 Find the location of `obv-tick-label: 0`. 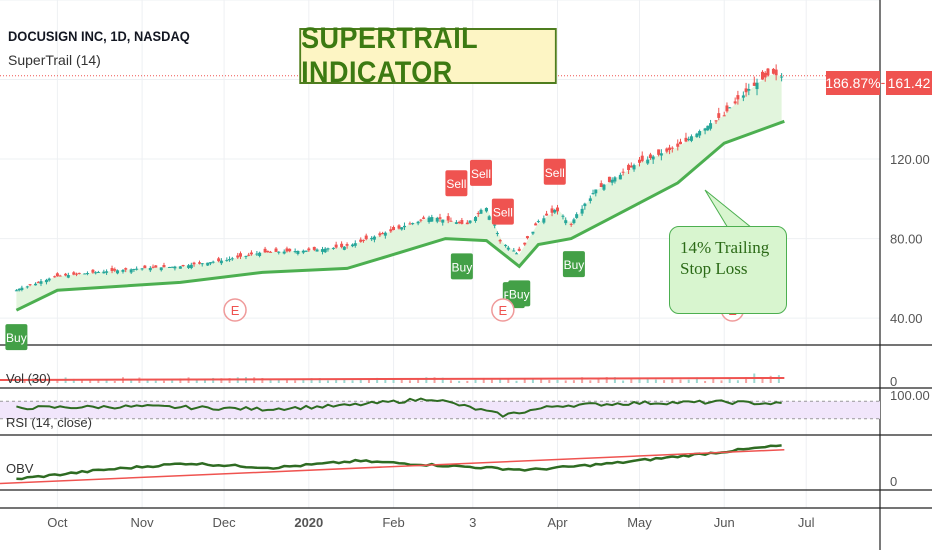

obv-tick-label: 0 is located at coordinates (893, 481).